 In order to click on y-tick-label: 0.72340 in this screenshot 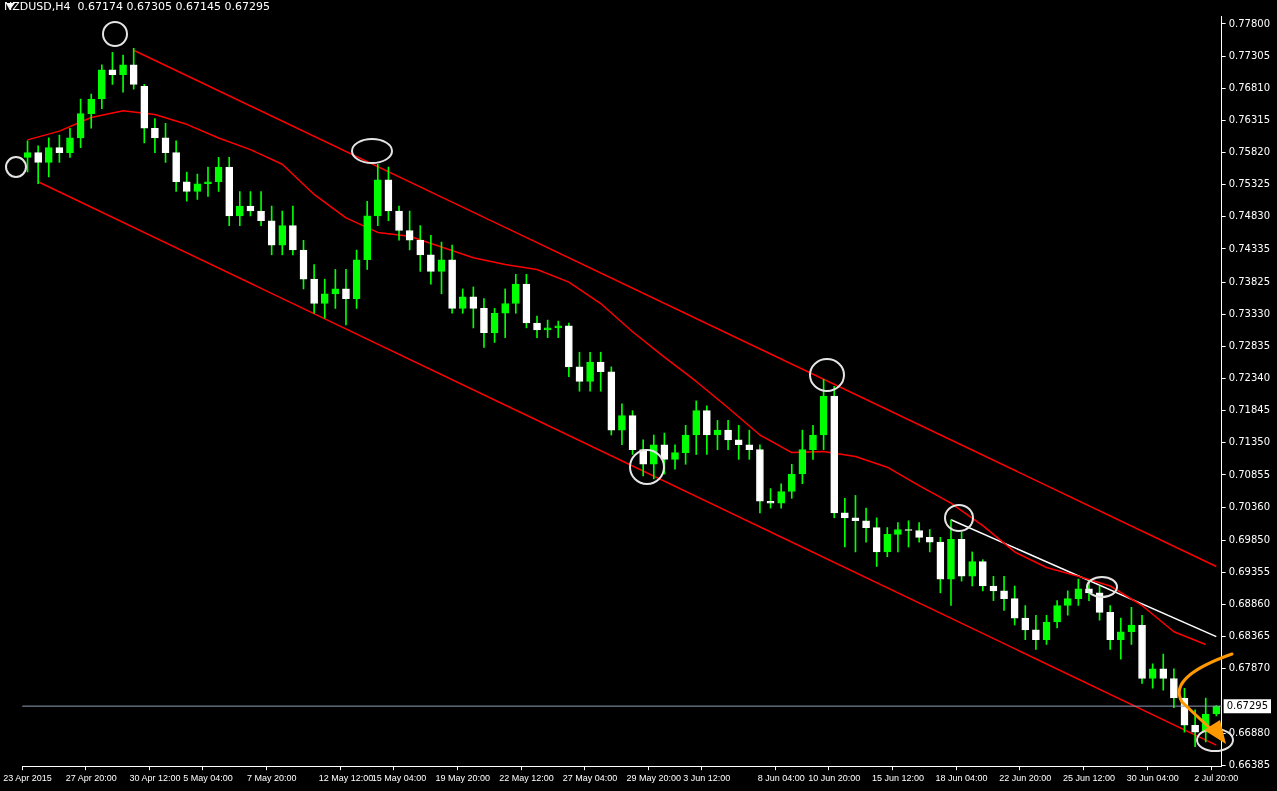, I will do `click(1249, 378)`.